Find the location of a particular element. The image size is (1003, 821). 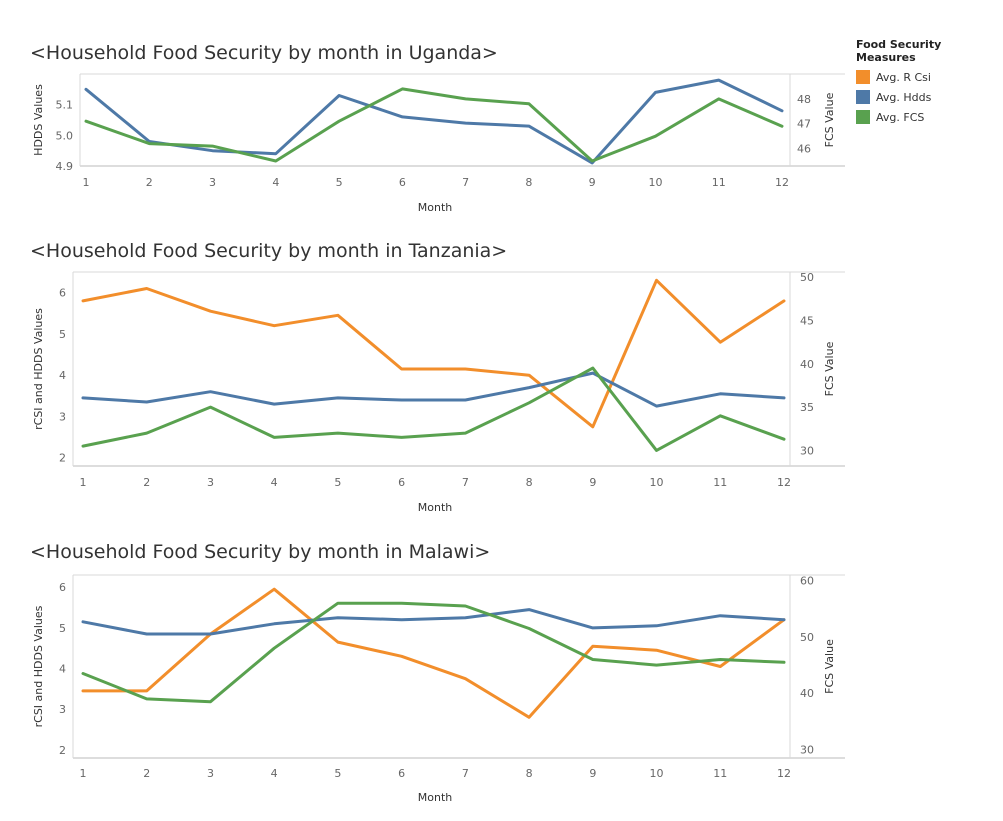

malawi-x-axis-label: Month is located at coordinates (435, 797).